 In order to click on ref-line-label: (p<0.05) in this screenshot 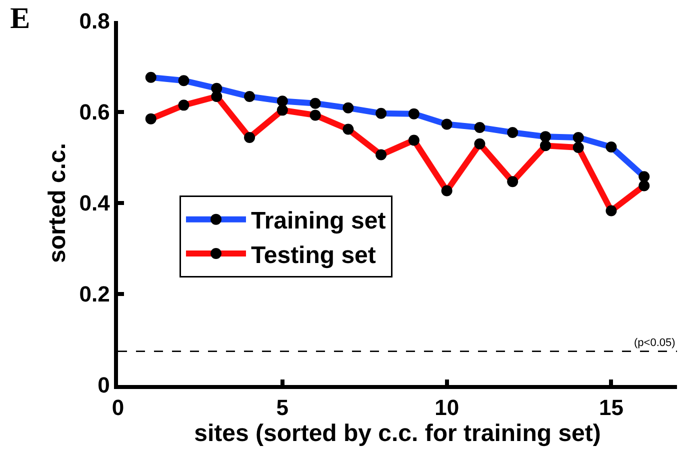, I will do `click(655, 343)`.